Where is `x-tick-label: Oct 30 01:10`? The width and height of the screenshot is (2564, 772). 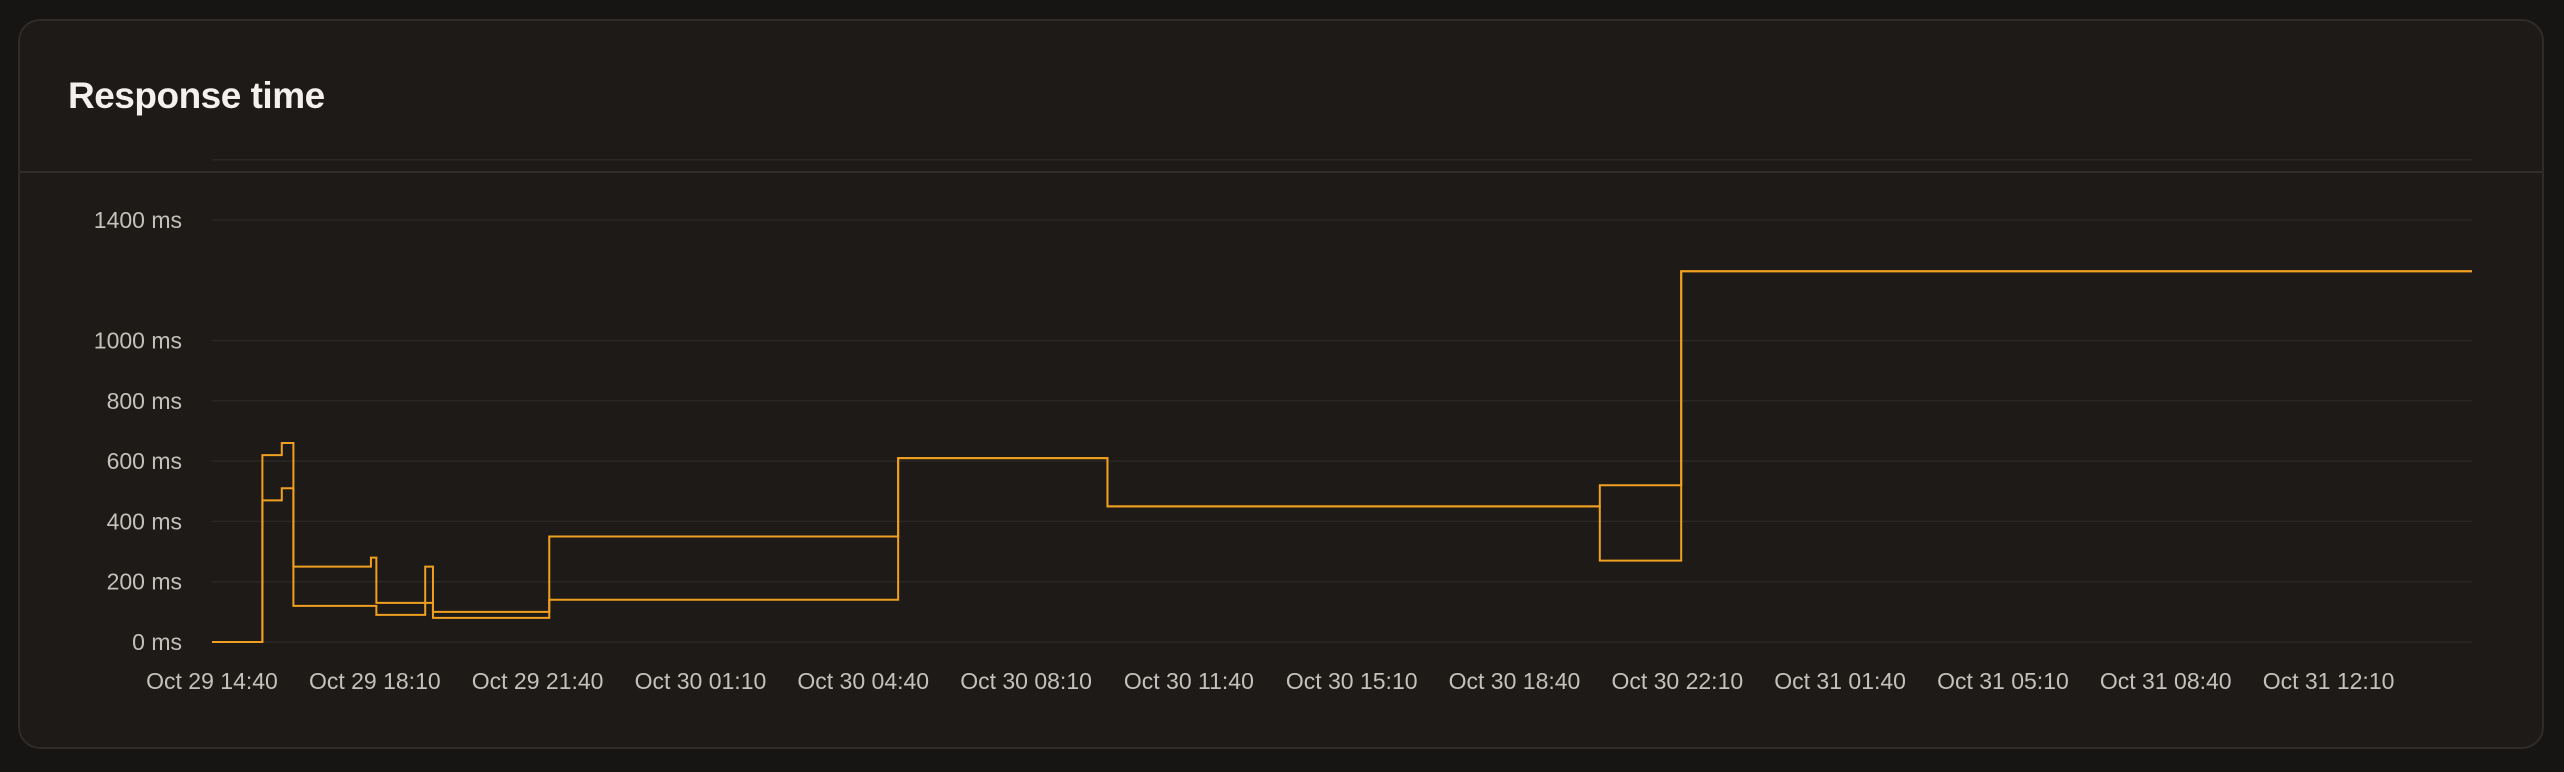 x-tick-label: Oct 30 01:10 is located at coordinates (701, 681).